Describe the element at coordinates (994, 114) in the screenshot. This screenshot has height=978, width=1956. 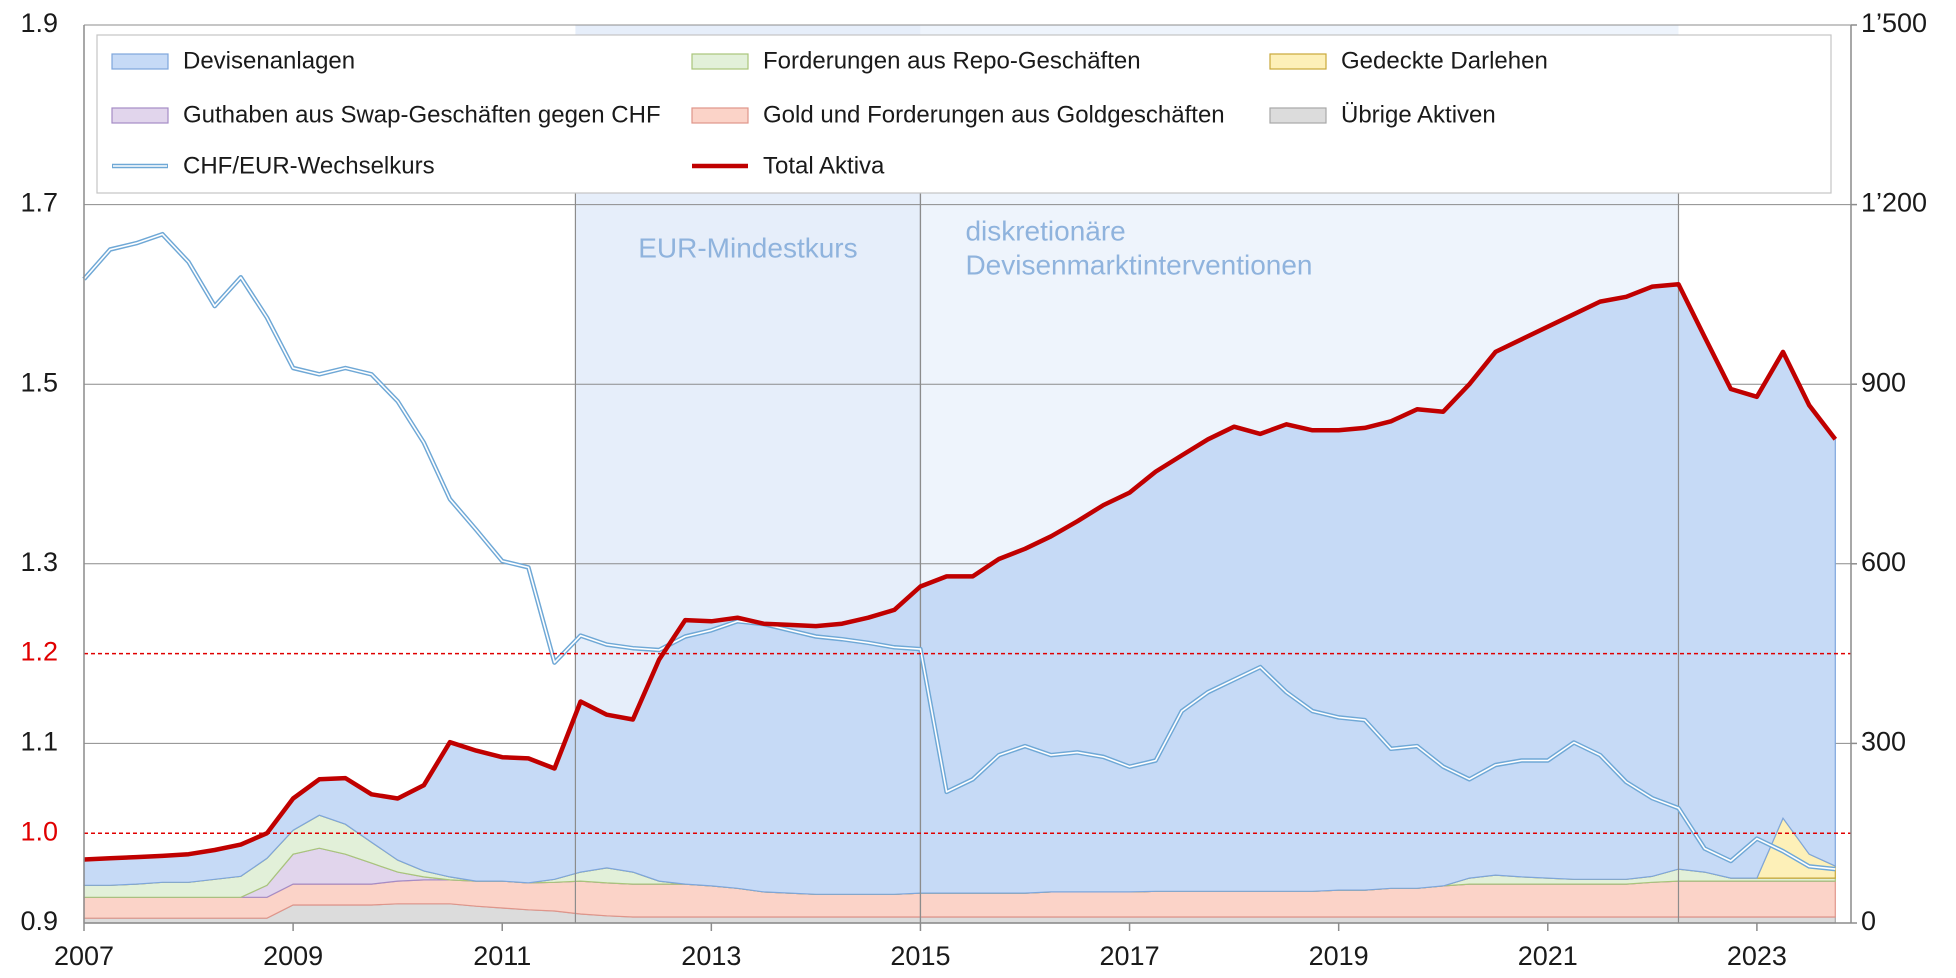
I see `legend-label: Gold und Forderungen aus Goldgeschäften` at that location.